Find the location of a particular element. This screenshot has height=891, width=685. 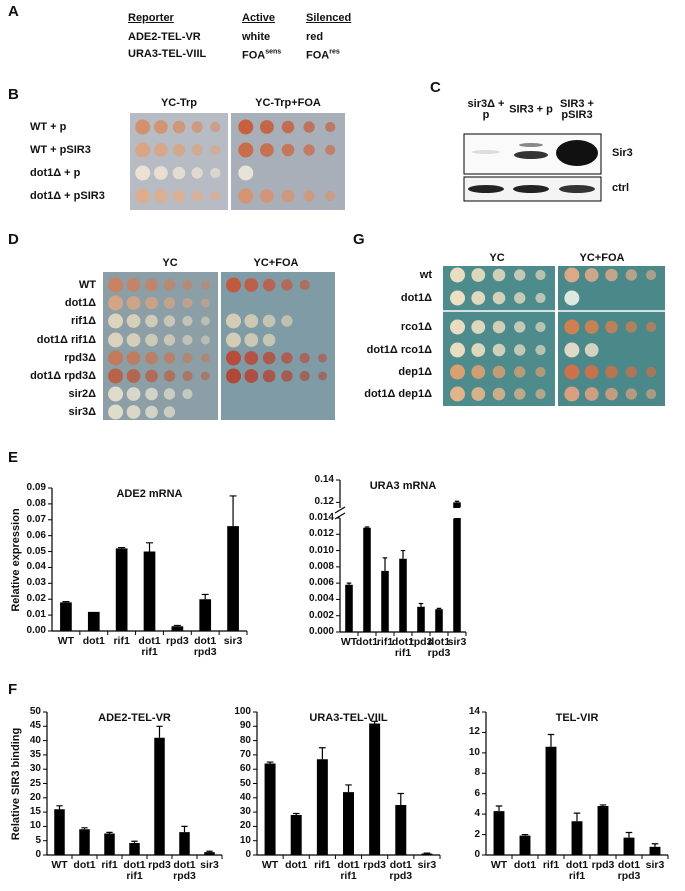

row-label: WT is located at coordinates (87, 285).